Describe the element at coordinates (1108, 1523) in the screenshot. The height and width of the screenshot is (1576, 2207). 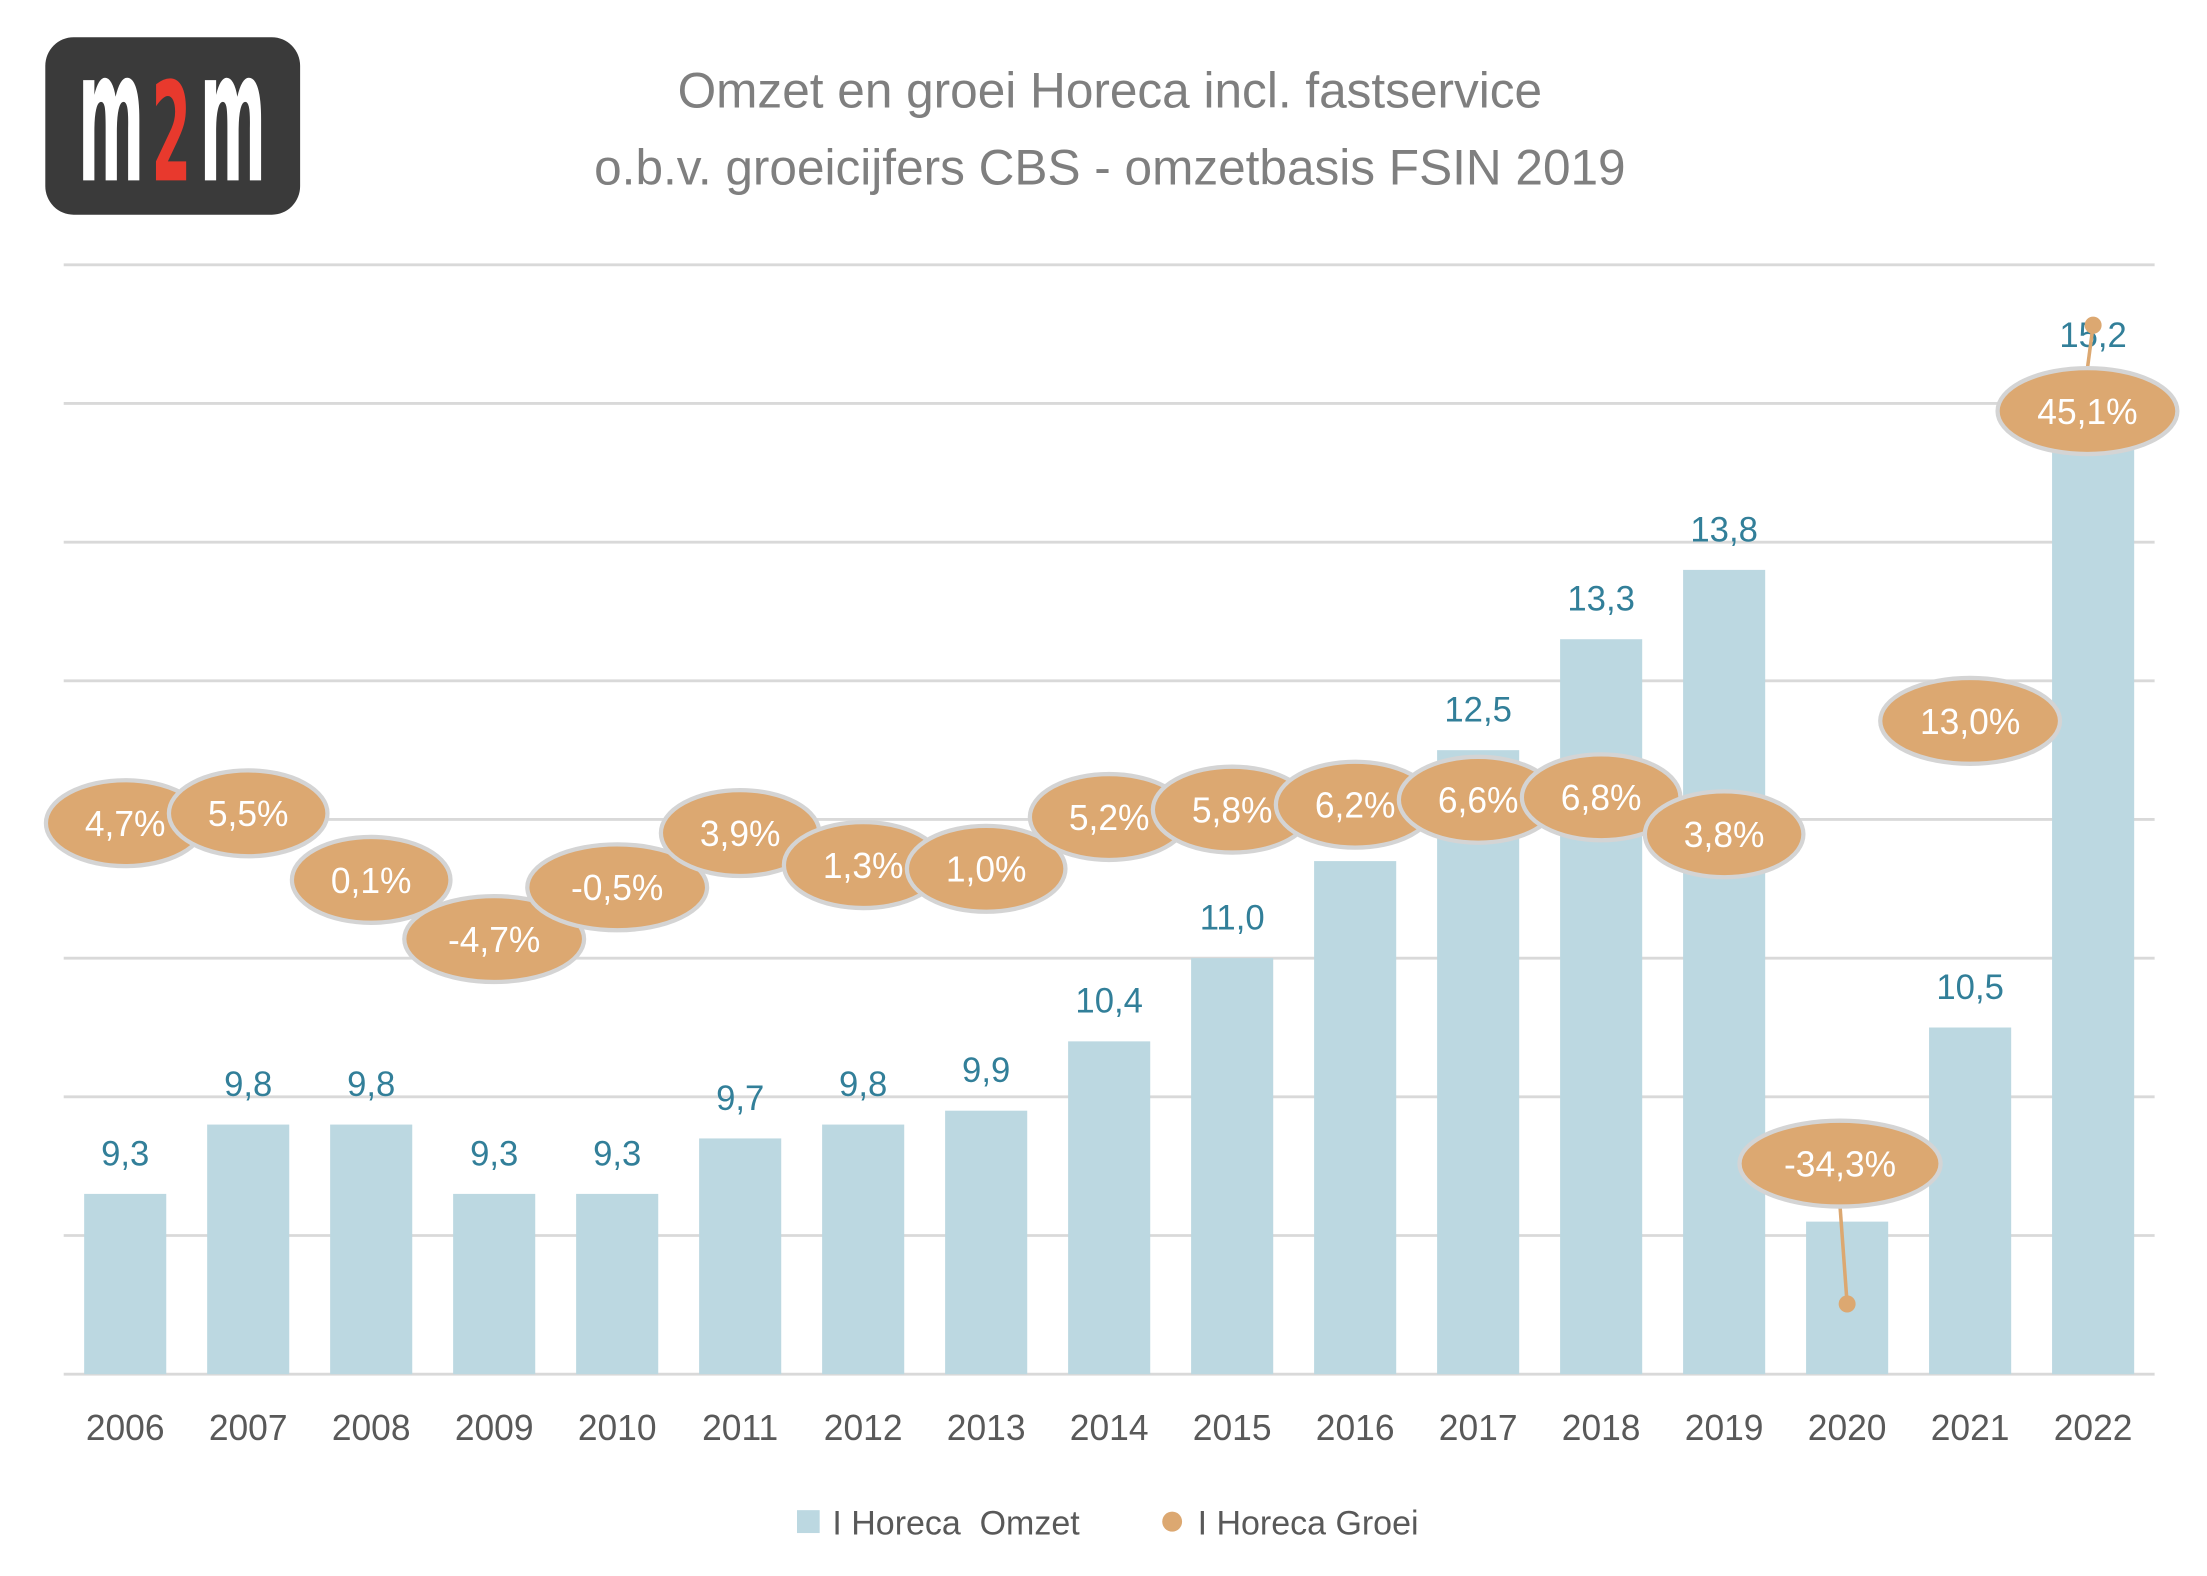
I see `legend: I Horeca Omzet I Horeca Groei` at that location.